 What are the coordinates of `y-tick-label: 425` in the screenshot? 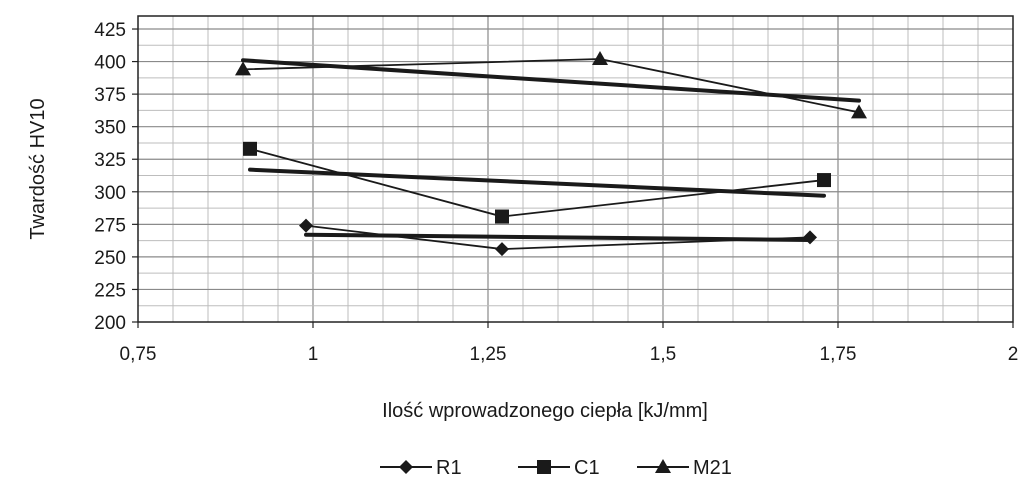 It's located at (110, 30).